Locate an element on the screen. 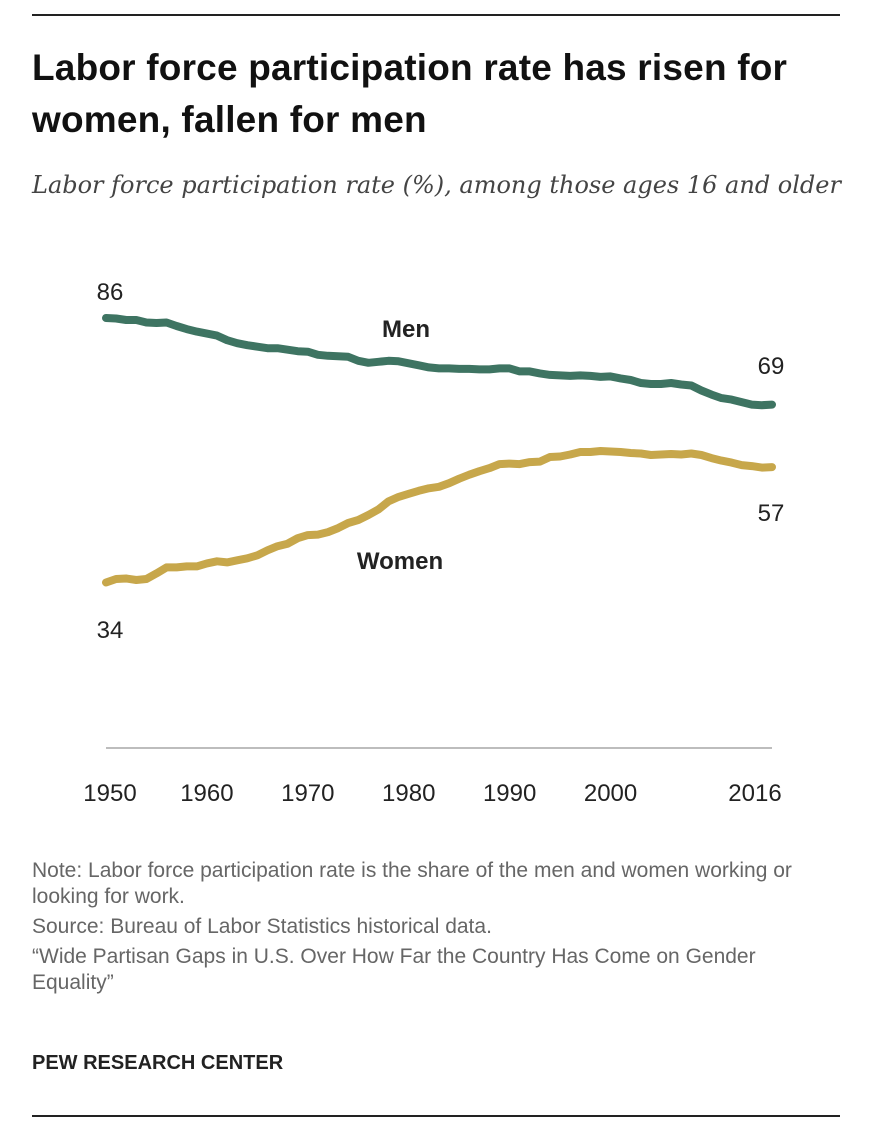 The width and height of the screenshot is (892, 1142). data-label-men-start: 86 is located at coordinates (110, 292).